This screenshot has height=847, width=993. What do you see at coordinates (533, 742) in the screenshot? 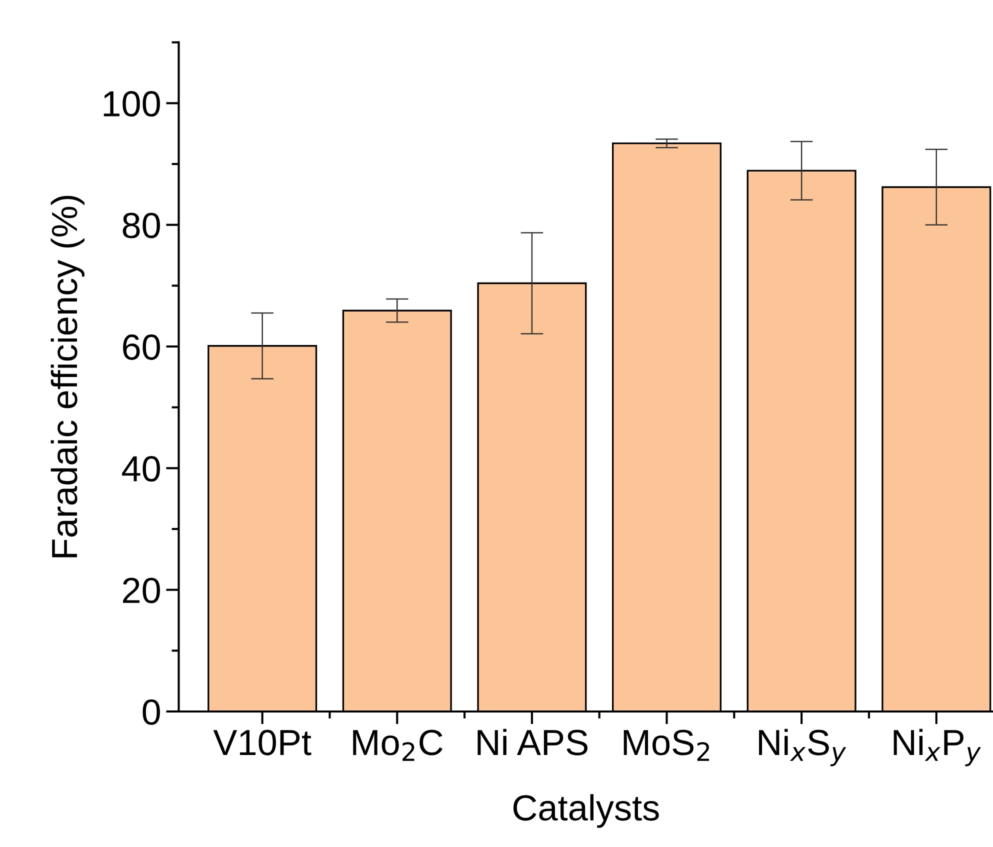
I see `x-tick-label: Ni APS` at bounding box center [533, 742].